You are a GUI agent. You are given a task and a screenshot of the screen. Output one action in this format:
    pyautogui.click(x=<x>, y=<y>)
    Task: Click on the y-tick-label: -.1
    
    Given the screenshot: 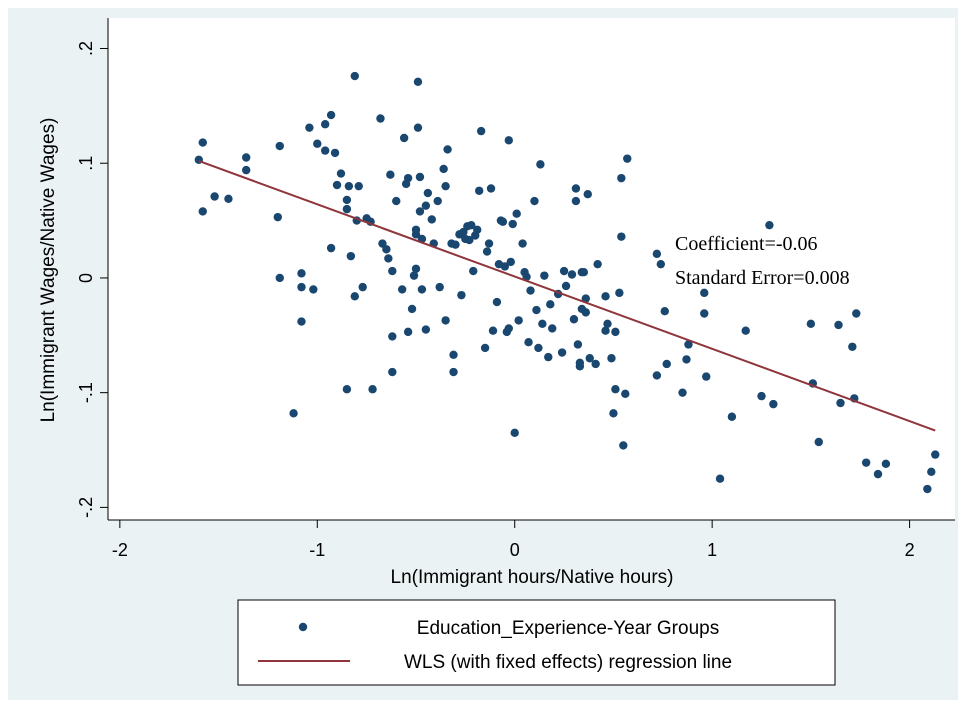 What is the action you would take?
    pyautogui.click(x=86, y=392)
    